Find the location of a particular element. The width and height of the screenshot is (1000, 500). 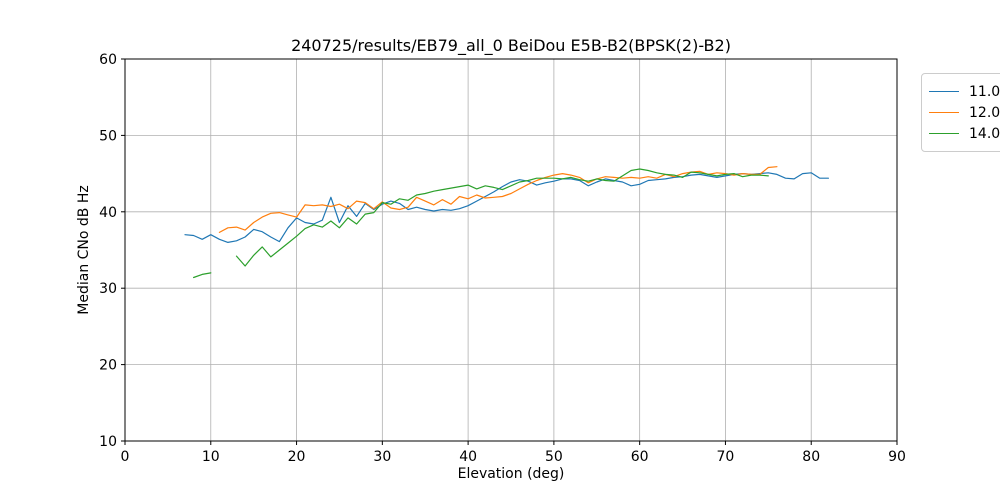

legend-item: 14.0 is located at coordinates (964, 133).